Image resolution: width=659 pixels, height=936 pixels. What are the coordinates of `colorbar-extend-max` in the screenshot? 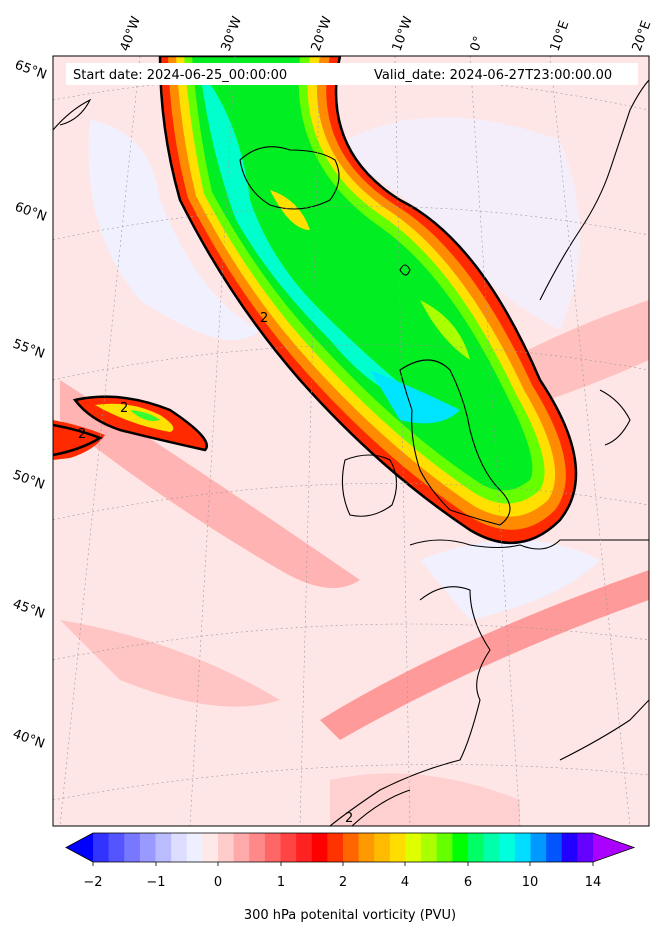 It's located at (613, 847).